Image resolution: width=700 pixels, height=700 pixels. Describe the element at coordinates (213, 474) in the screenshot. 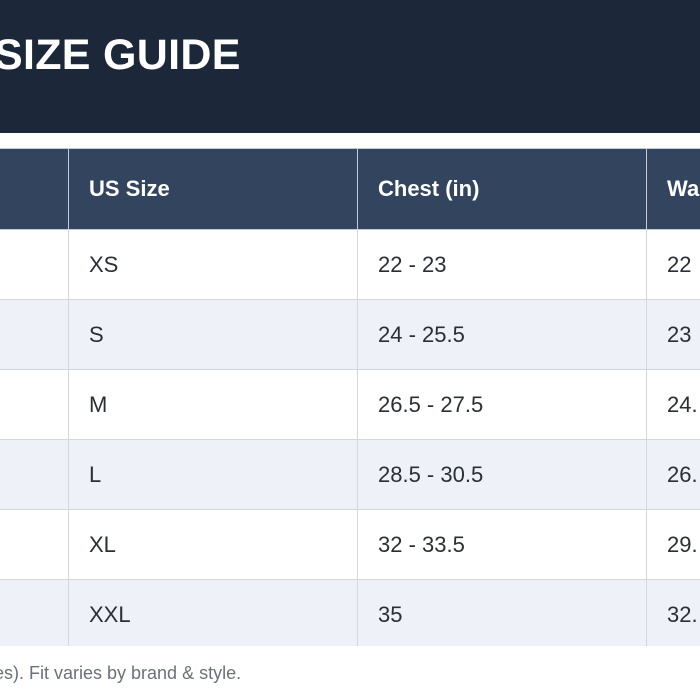

I see `us-size-cell: L` at that location.